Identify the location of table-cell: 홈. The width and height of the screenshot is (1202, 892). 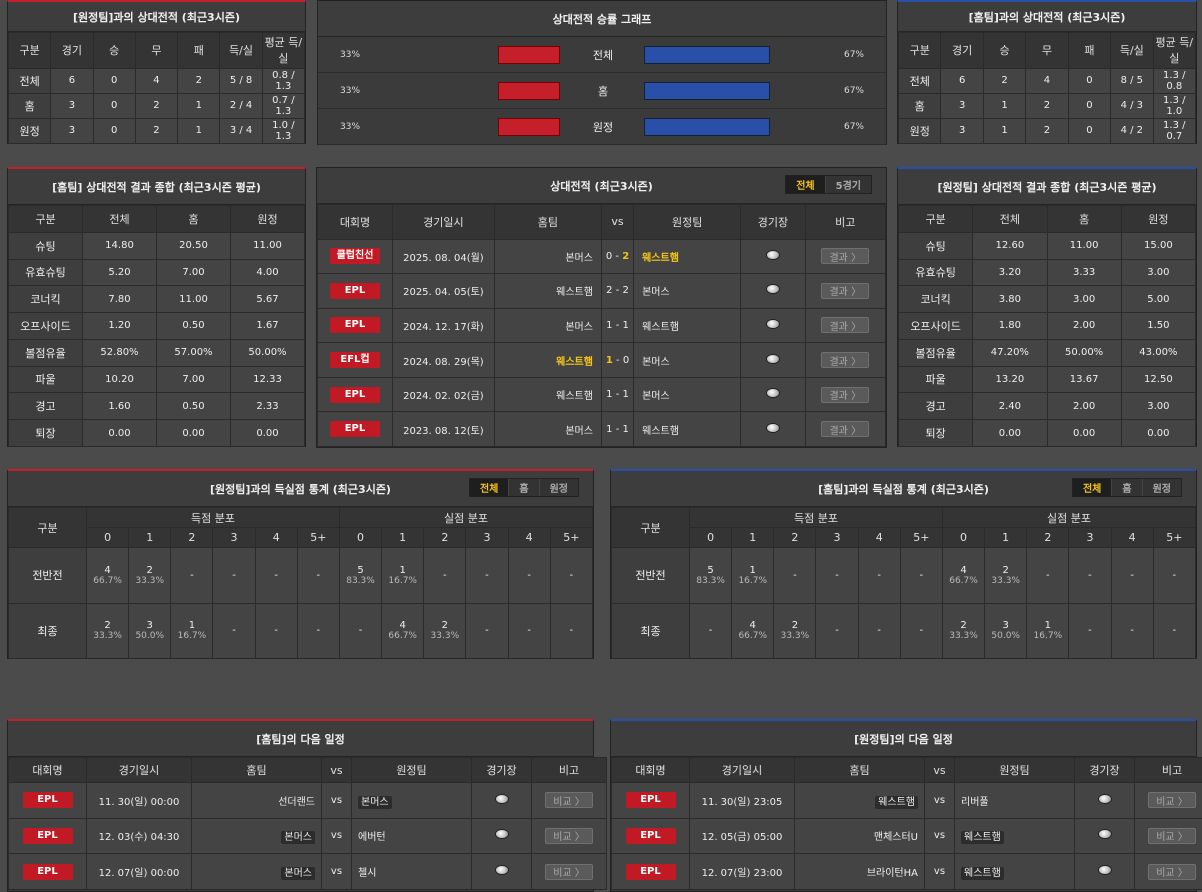
(29, 105).